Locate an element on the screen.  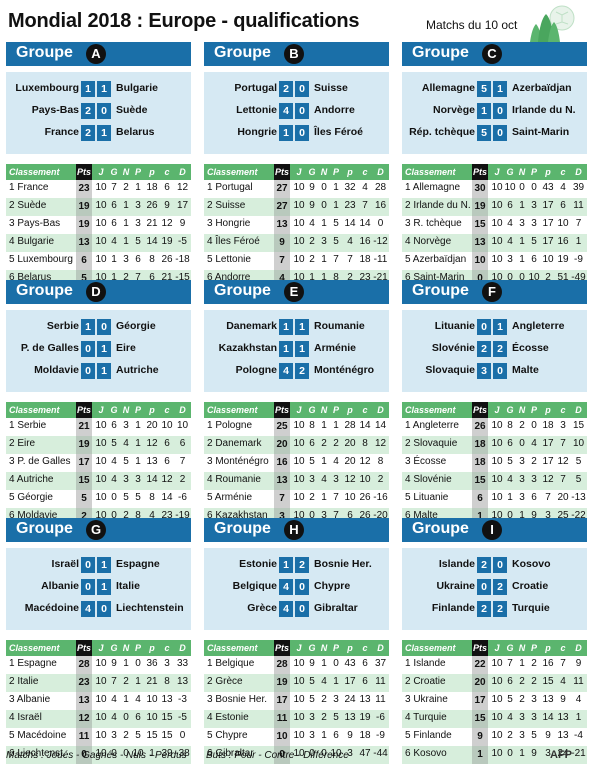
goal-difference: 0 is located at coordinates (380, 223).